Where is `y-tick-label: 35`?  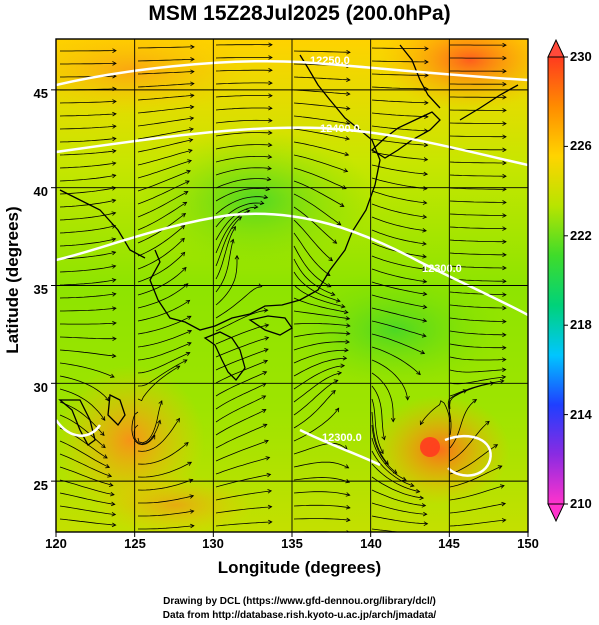
y-tick-label: 35 is located at coordinates (40, 289).